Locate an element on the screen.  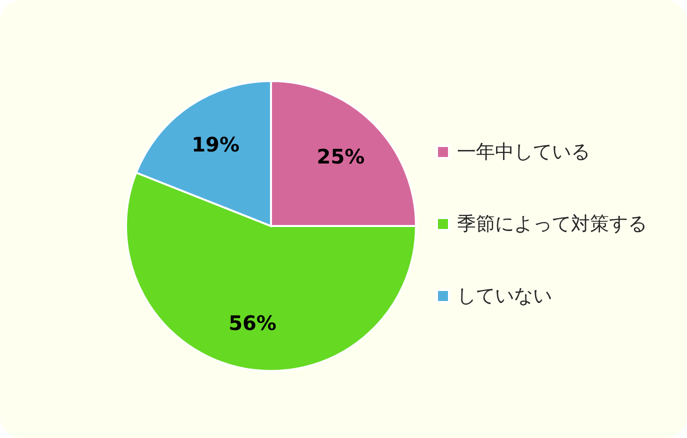
data-label: 25% is located at coordinates (340, 156).